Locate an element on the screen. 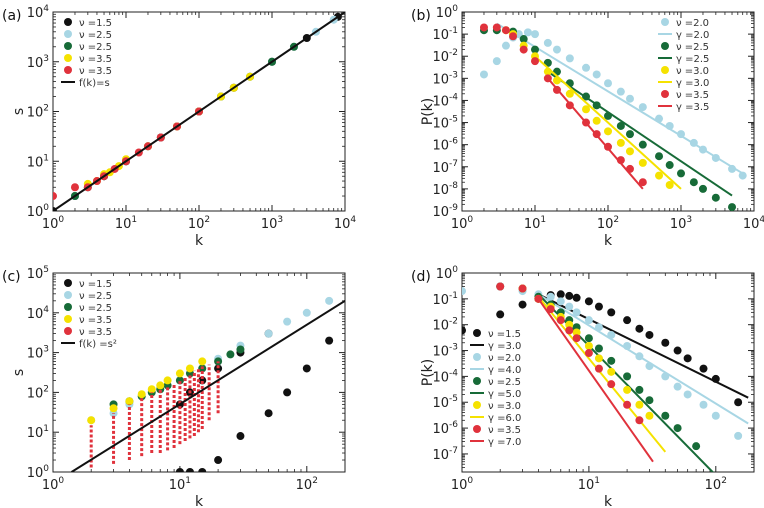 The width and height of the screenshot is (764, 508). legend-label: f(k)=s is located at coordinates (94, 83).